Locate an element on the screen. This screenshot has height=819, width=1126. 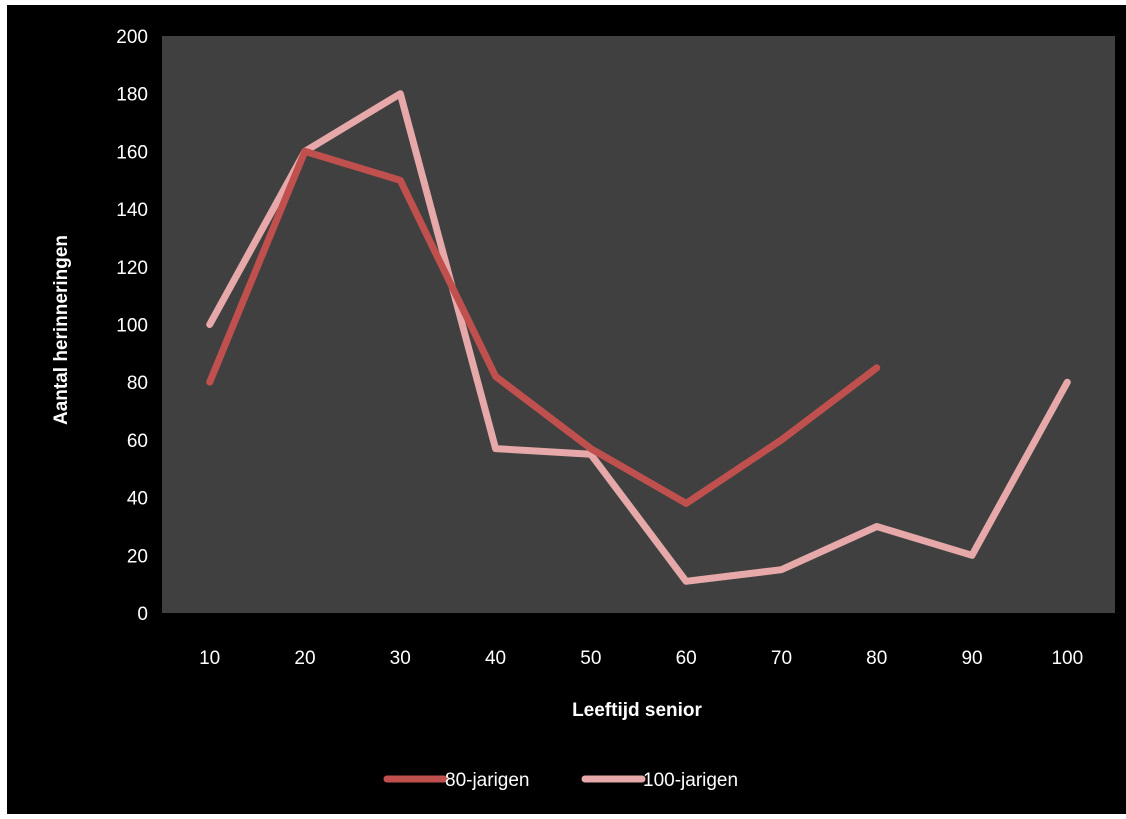
legend-label-100-jarigen: 100-jarigen is located at coordinates (690, 780).